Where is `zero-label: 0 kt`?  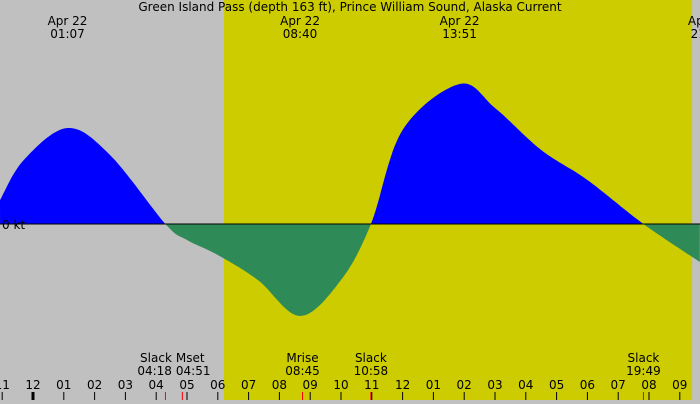 zero-label: 0 kt is located at coordinates (13, 225).